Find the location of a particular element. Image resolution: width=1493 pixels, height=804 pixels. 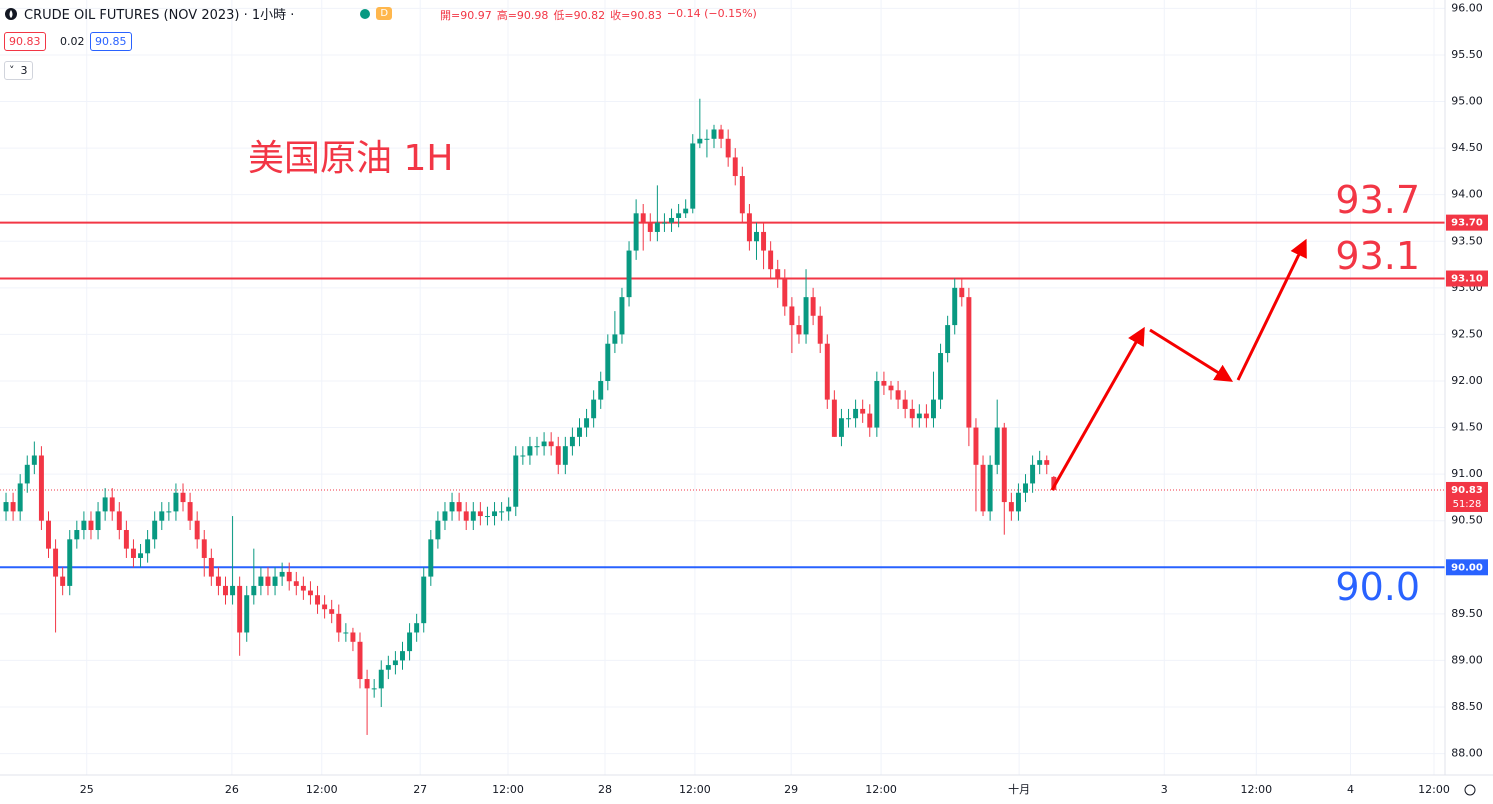

y-tick-label: 95.50 is located at coordinates (1467, 54).